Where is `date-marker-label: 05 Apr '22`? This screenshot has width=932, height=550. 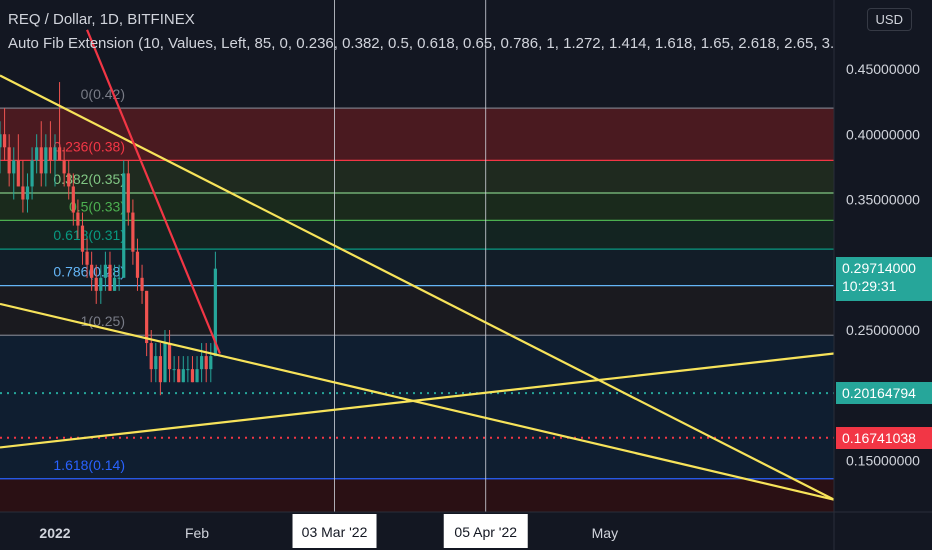
date-marker-label: 05 Apr '22 is located at coordinates (485, 532).